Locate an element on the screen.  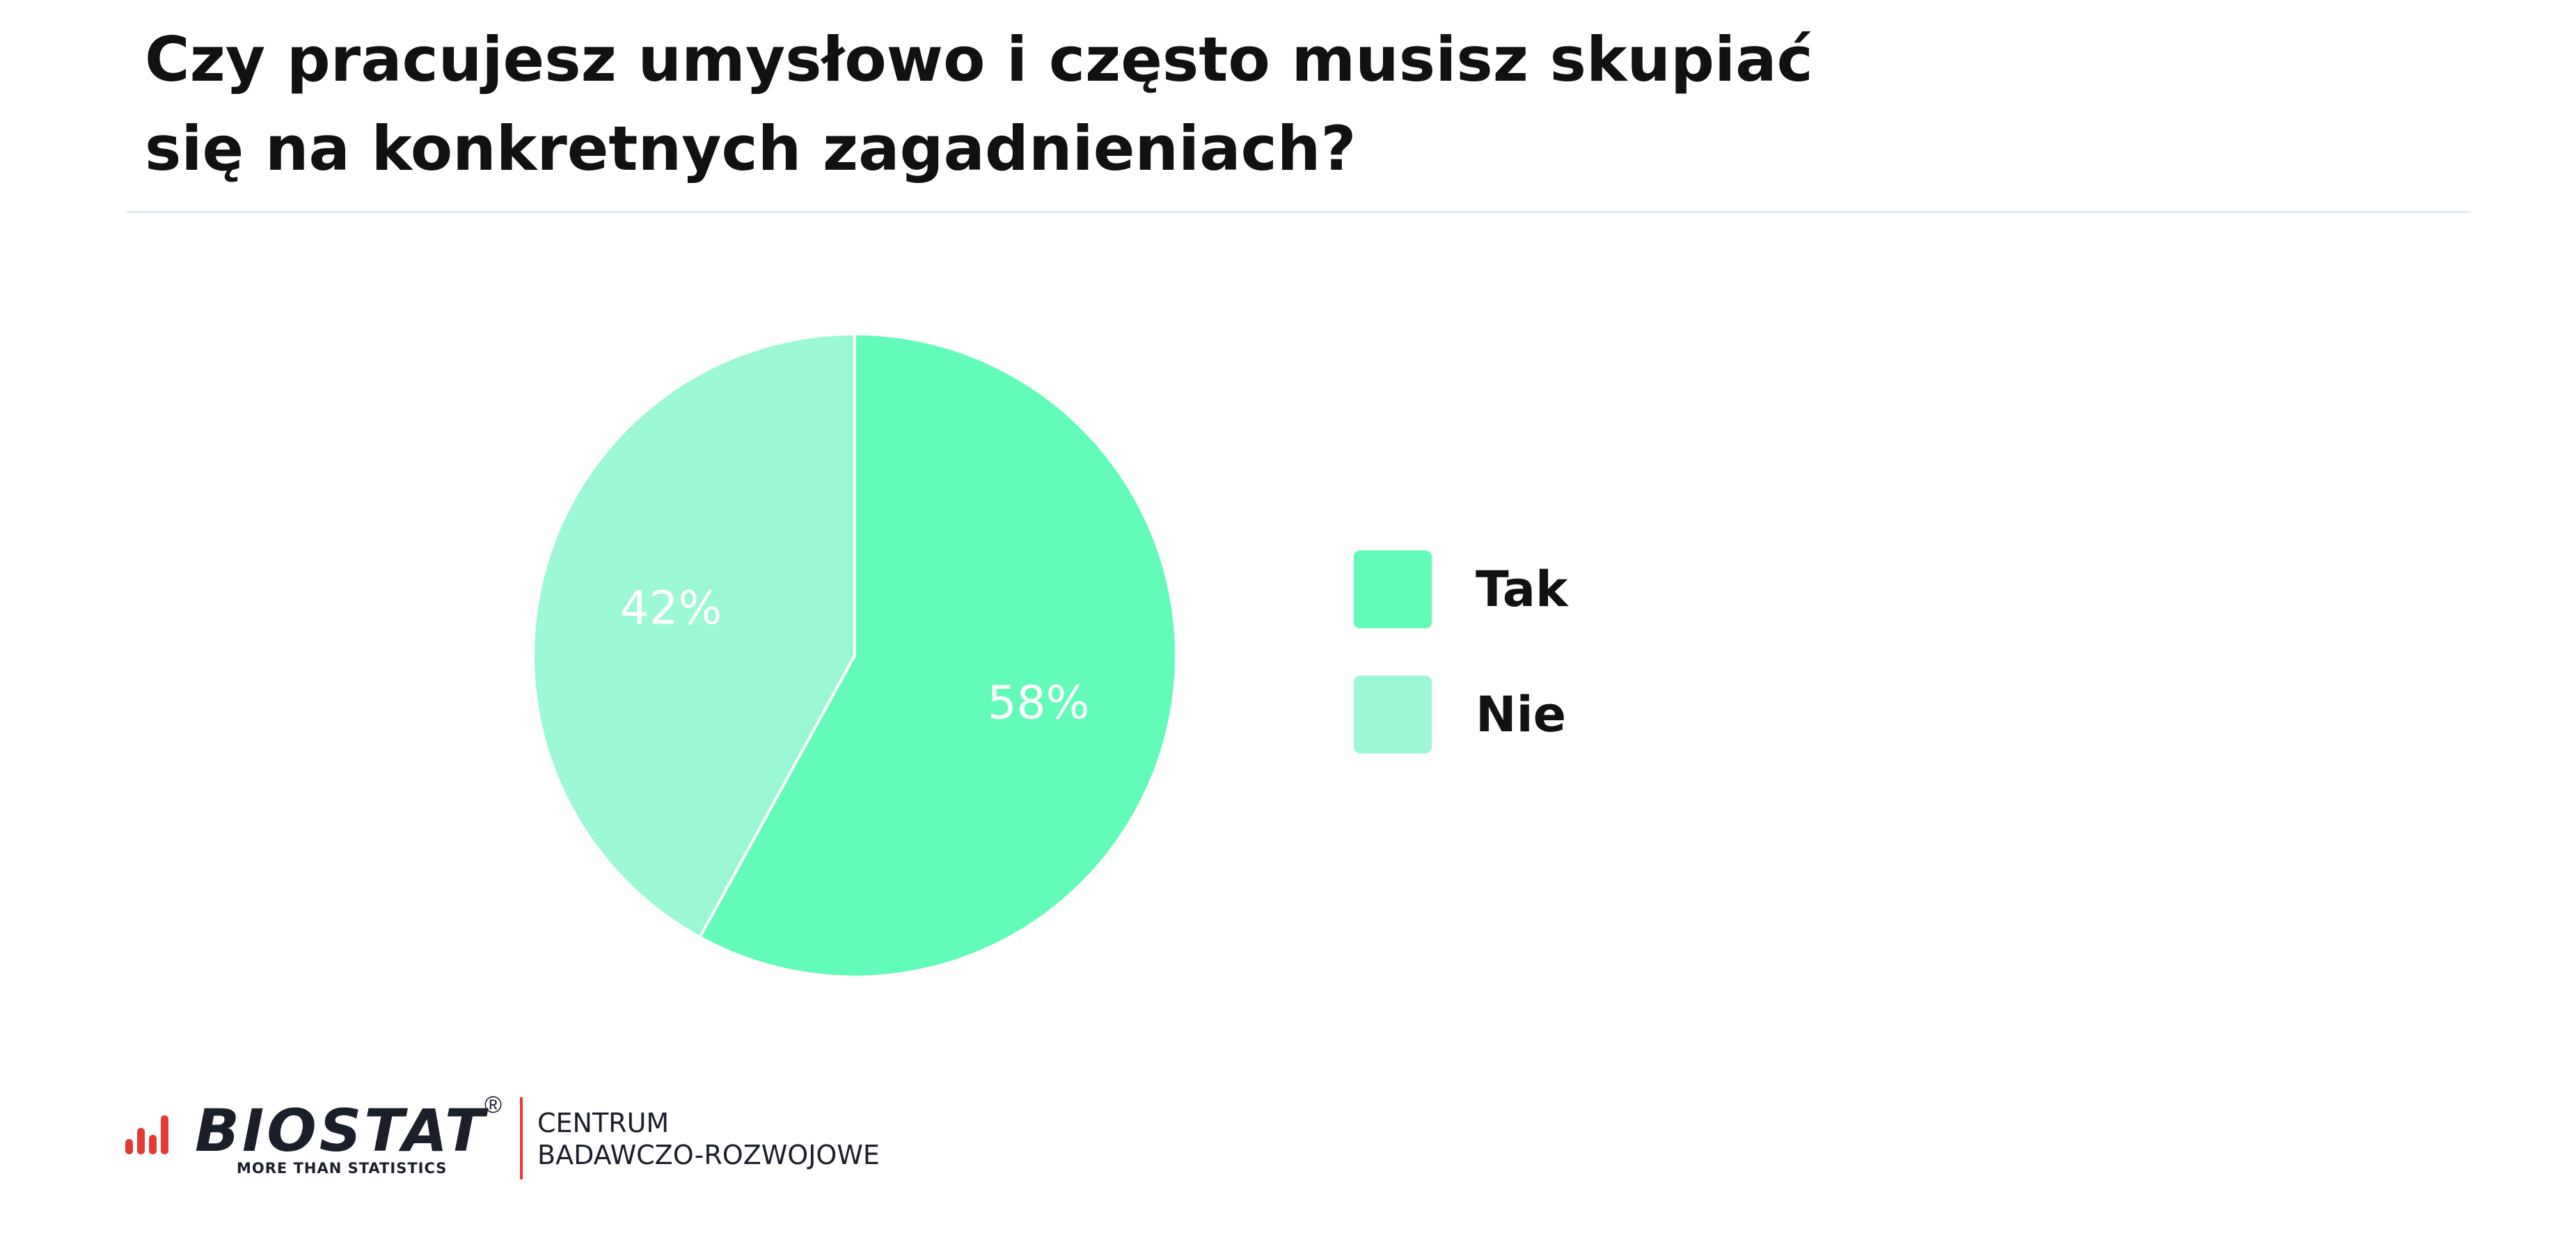
legend-label-tak: Tak is located at coordinates (1522, 589).